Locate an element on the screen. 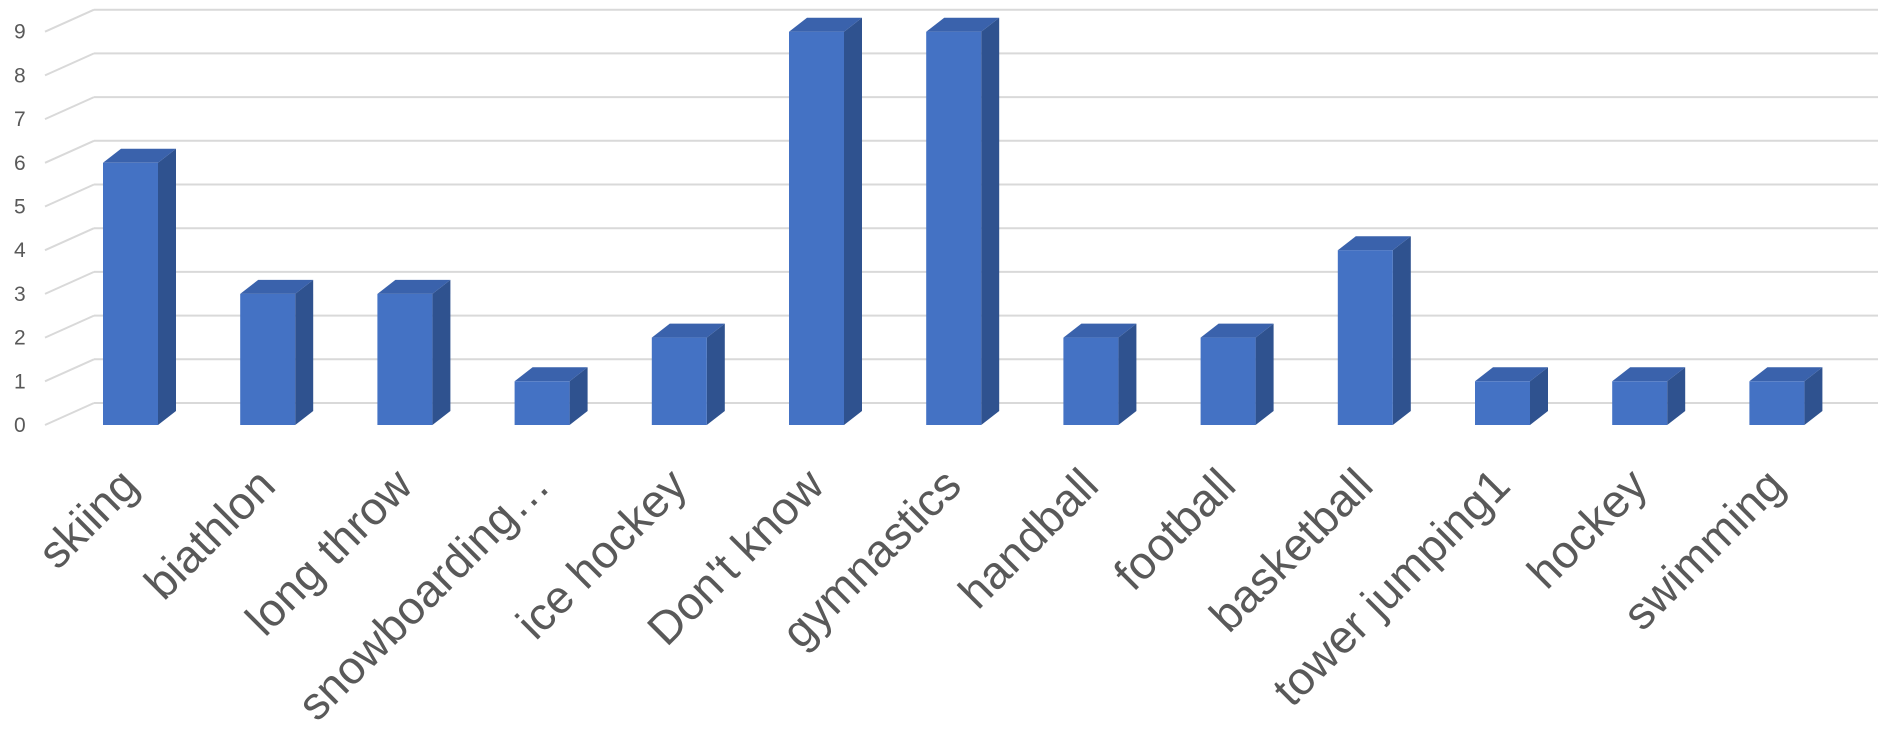 The width and height of the screenshot is (1880, 751). bar-biathlon is located at coordinates (277, 352).